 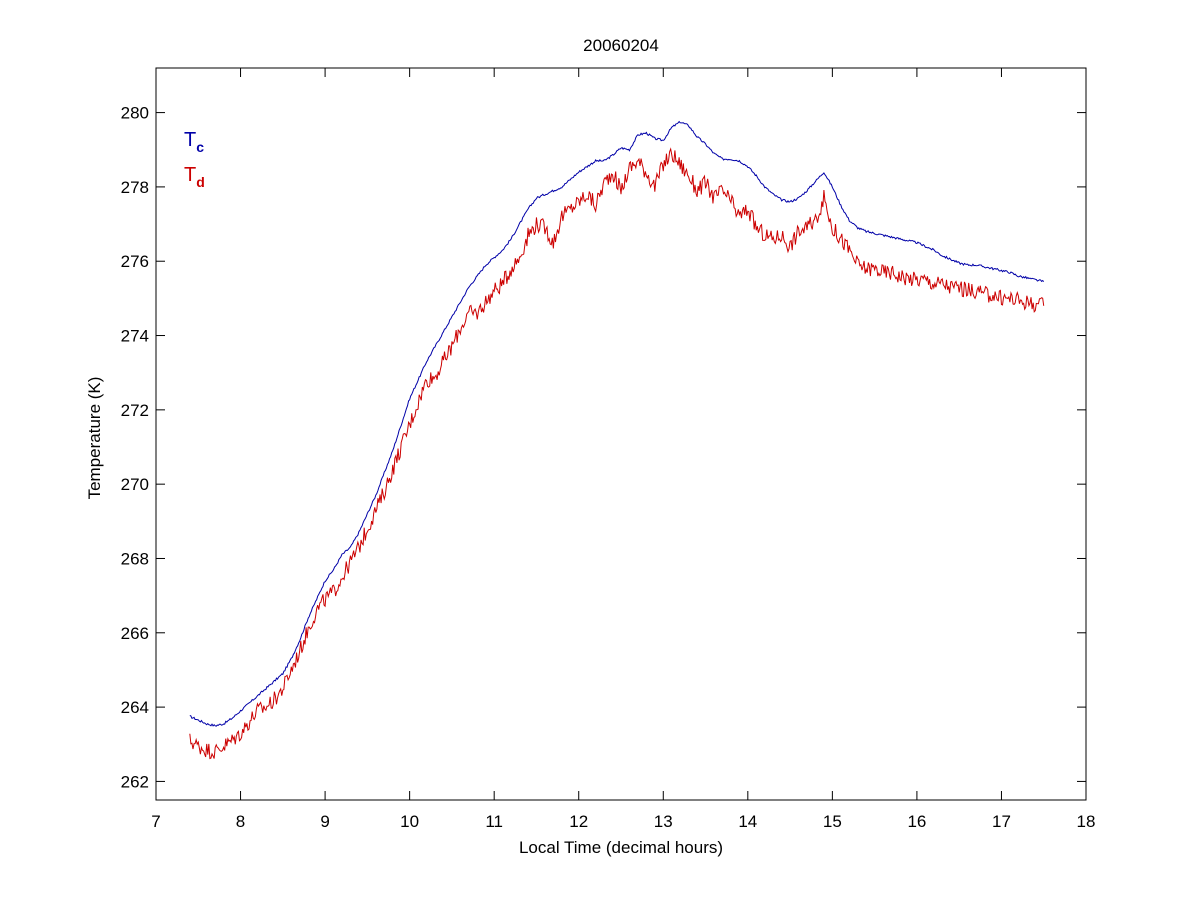 What do you see at coordinates (621, 45) in the screenshot?
I see `chart-title: 20060204` at bounding box center [621, 45].